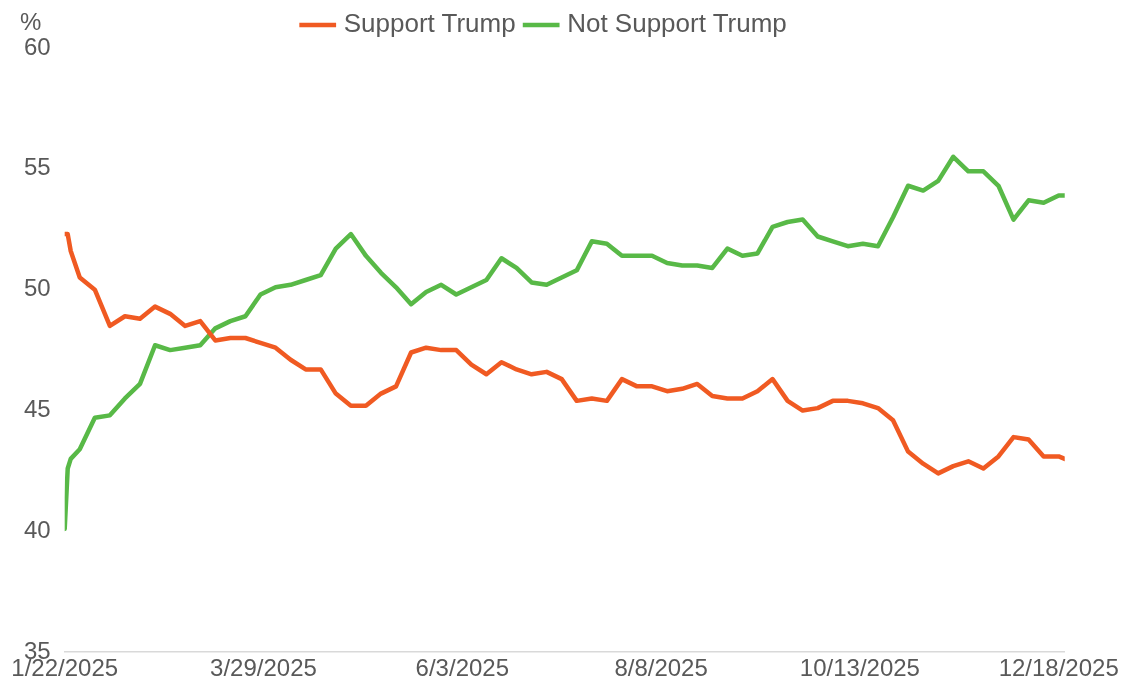  Describe the element at coordinates (661, 668) in the screenshot. I see `x-tick-label: 8/8/2025` at that location.